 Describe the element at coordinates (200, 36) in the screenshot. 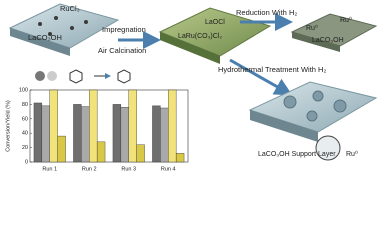

I see `label: LaRu(CO₃)Cl₂` at that location.